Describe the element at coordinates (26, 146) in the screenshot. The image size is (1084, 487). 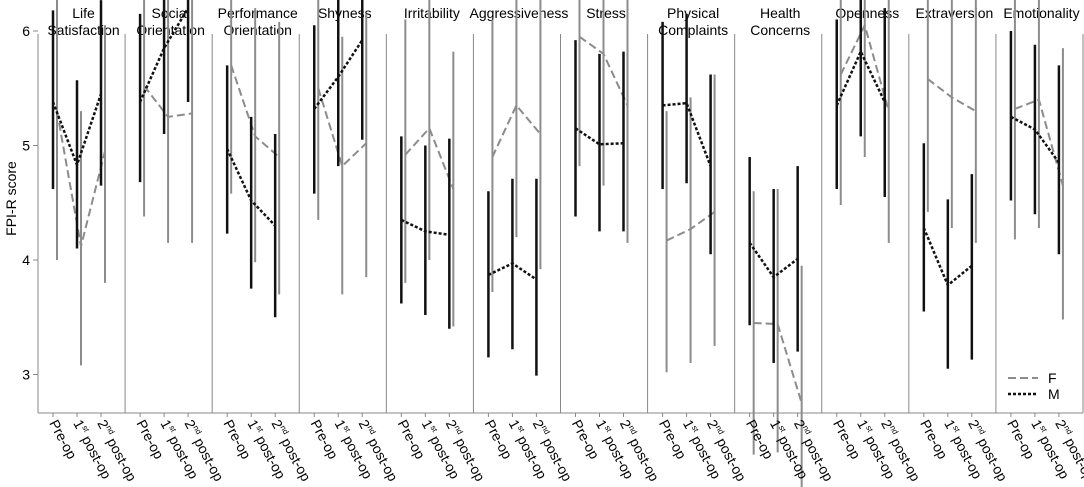
I see `y-tick-label: 5` at that location.